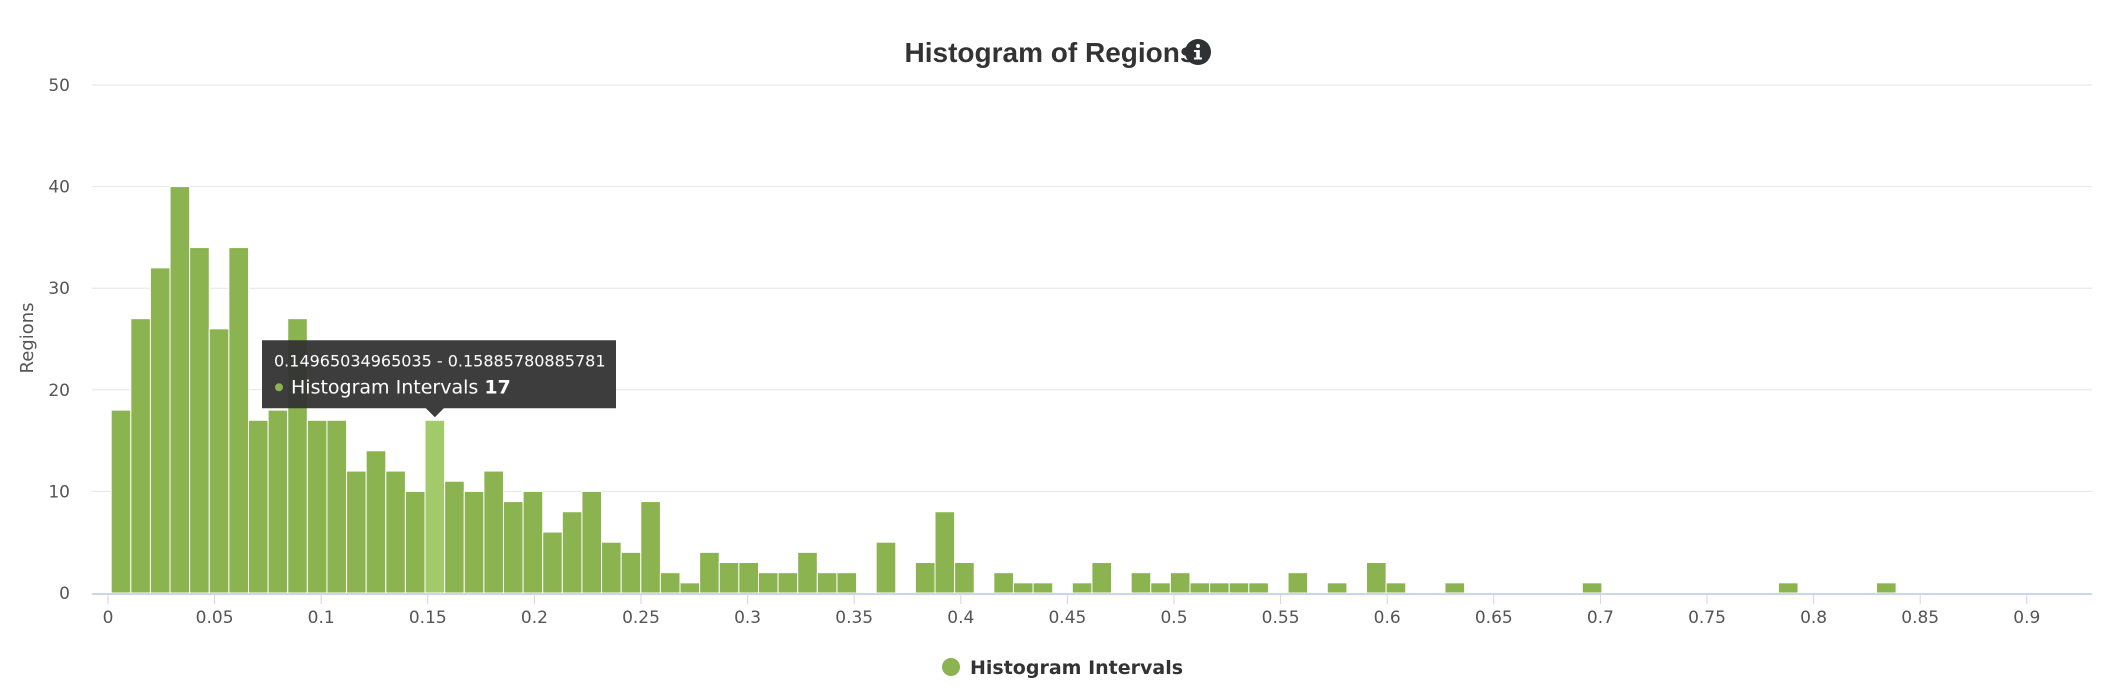 The width and height of the screenshot is (2118, 690). What do you see at coordinates (59, 492) in the screenshot?
I see `y-tick-label: 10` at bounding box center [59, 492].